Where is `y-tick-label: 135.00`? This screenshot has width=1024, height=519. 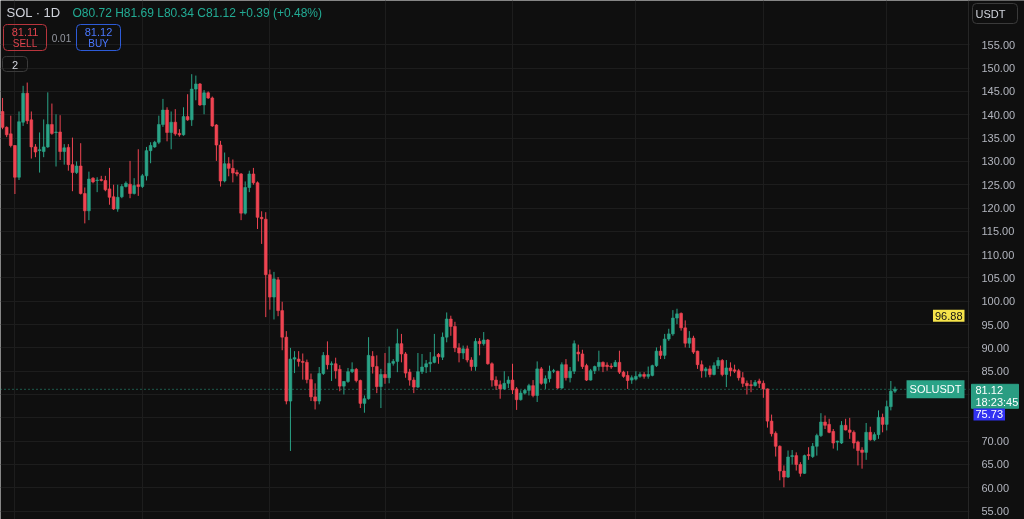 y-tick-label: 135.00 is located at coordinates (998, 138).